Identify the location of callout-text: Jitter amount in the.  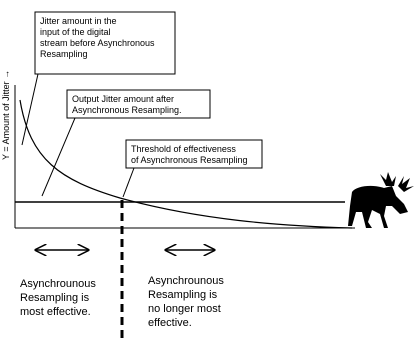
(78, 21).